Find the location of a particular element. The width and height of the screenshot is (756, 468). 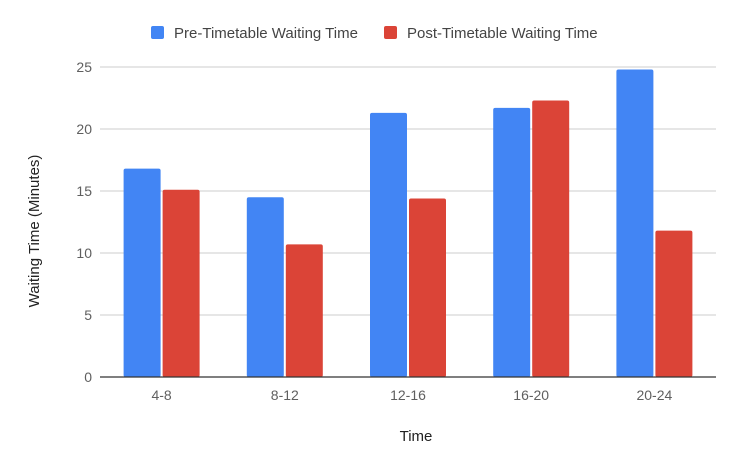

x-axis-ticks: 4-8 8-12 12-16 16-20 20-24 is located at coordinates (411, 395).